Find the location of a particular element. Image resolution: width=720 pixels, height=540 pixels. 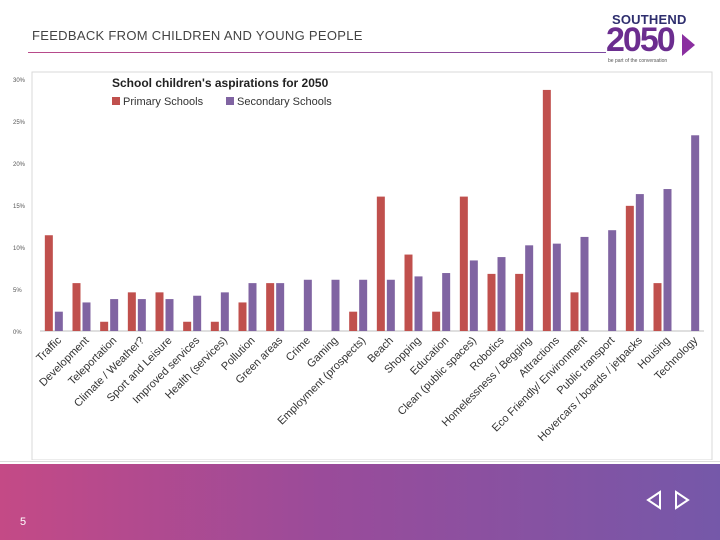

y-tick-label: 30% is located at coordinates (19, 81).